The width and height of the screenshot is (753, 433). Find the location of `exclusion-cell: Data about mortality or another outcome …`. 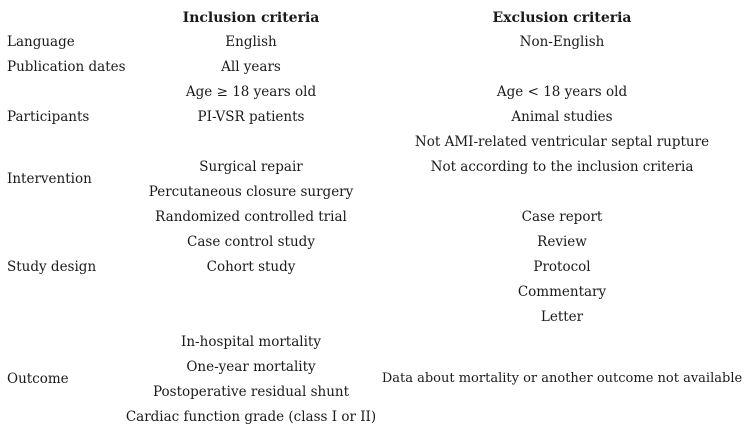

exclusion-cell: Data about mortality or another outcome … is located at coordinates (562, 378).